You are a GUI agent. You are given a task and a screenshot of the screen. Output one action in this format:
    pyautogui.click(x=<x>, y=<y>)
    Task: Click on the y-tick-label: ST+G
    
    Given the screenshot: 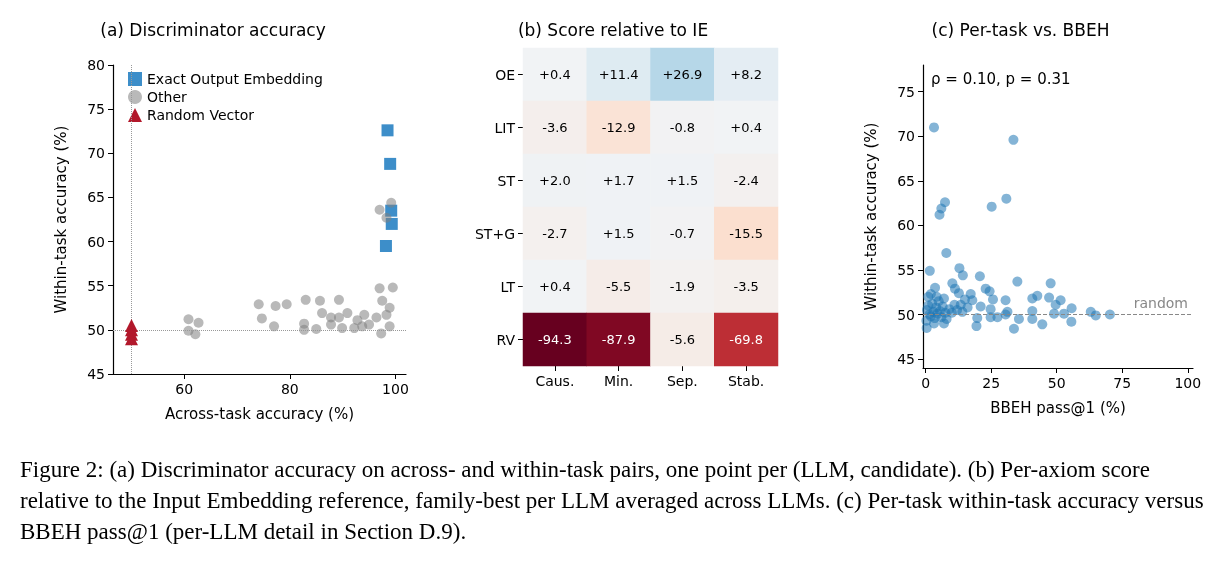 What is the action you would take?
    pyautogui.click(x=494, y=233)
    